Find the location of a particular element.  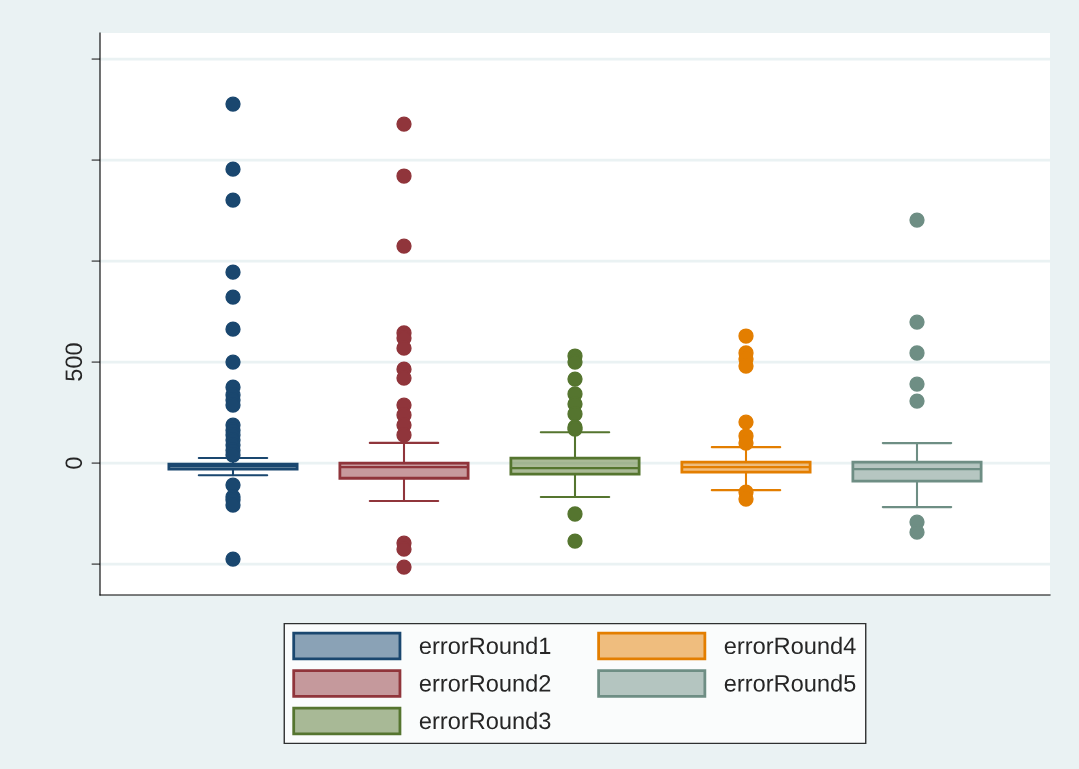

legend-label: errorRound2 is located at coordinates (485, 683).